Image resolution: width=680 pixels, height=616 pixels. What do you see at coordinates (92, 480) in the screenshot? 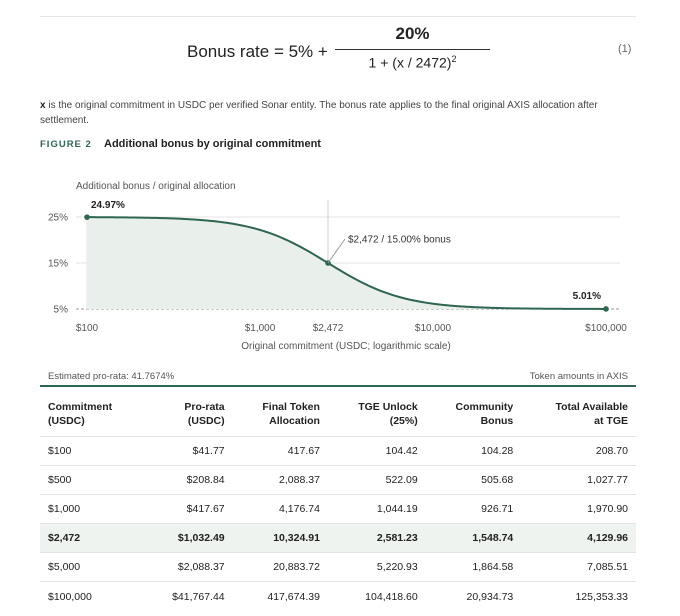
I see `table-cell: $500` at bounding box center [92, 480].